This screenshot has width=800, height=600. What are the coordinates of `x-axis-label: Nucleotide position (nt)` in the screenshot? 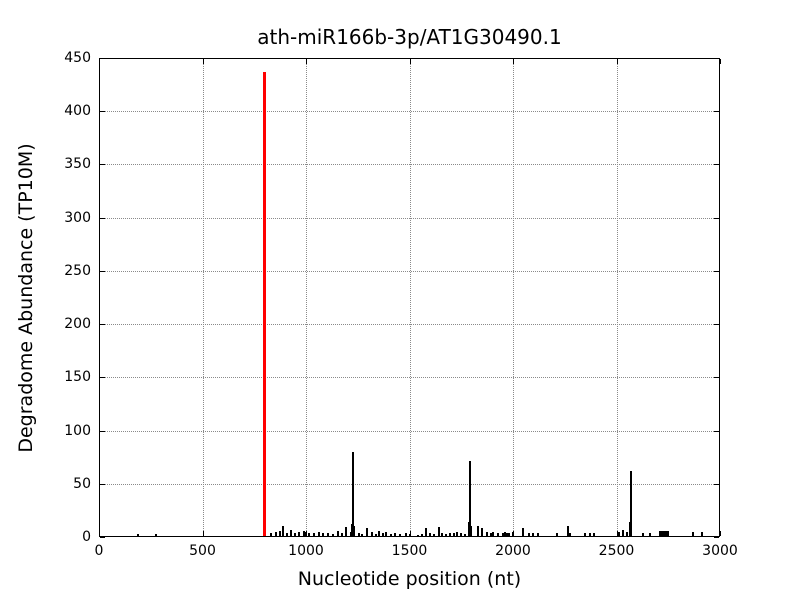 It's located at (409, 579).